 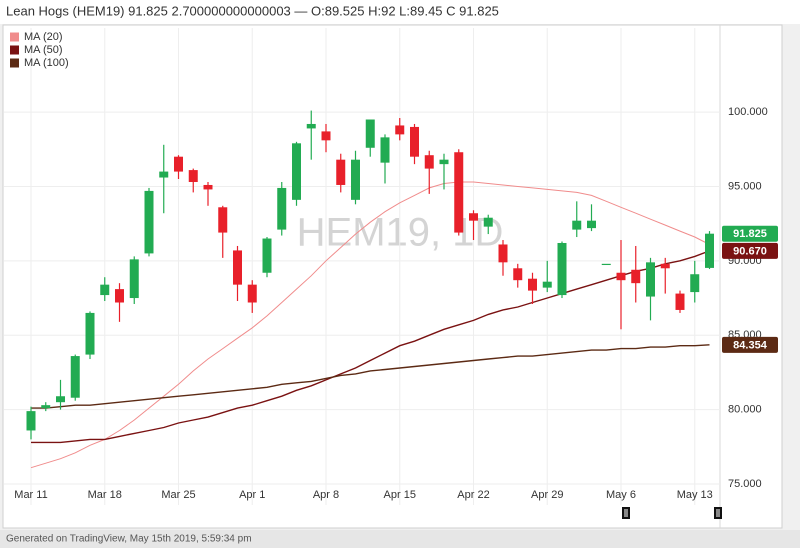 What do you see at coordinates (547, 495) in the screenshot?
I see `x-tick-label: Apr 29` at bounding box center [547, 495].